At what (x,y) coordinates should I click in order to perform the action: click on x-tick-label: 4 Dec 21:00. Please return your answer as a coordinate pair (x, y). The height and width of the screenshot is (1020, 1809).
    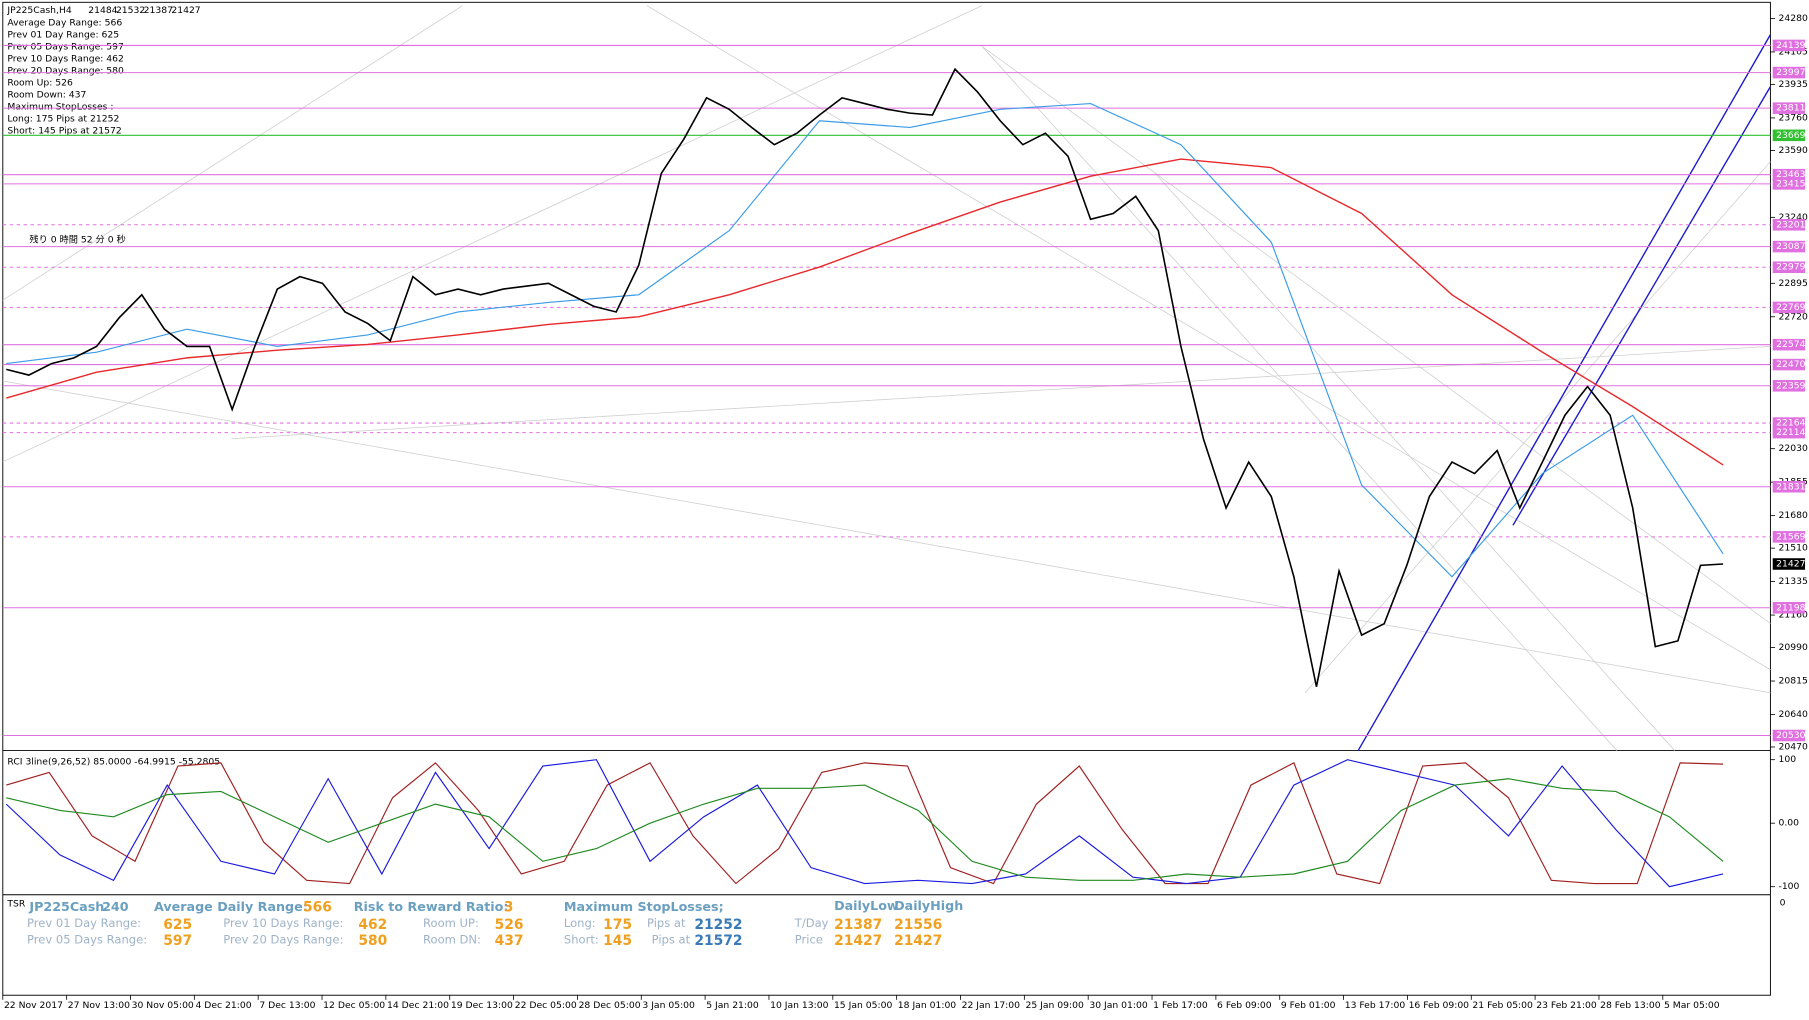
    Looking at the image, I should click on (223, 1005).